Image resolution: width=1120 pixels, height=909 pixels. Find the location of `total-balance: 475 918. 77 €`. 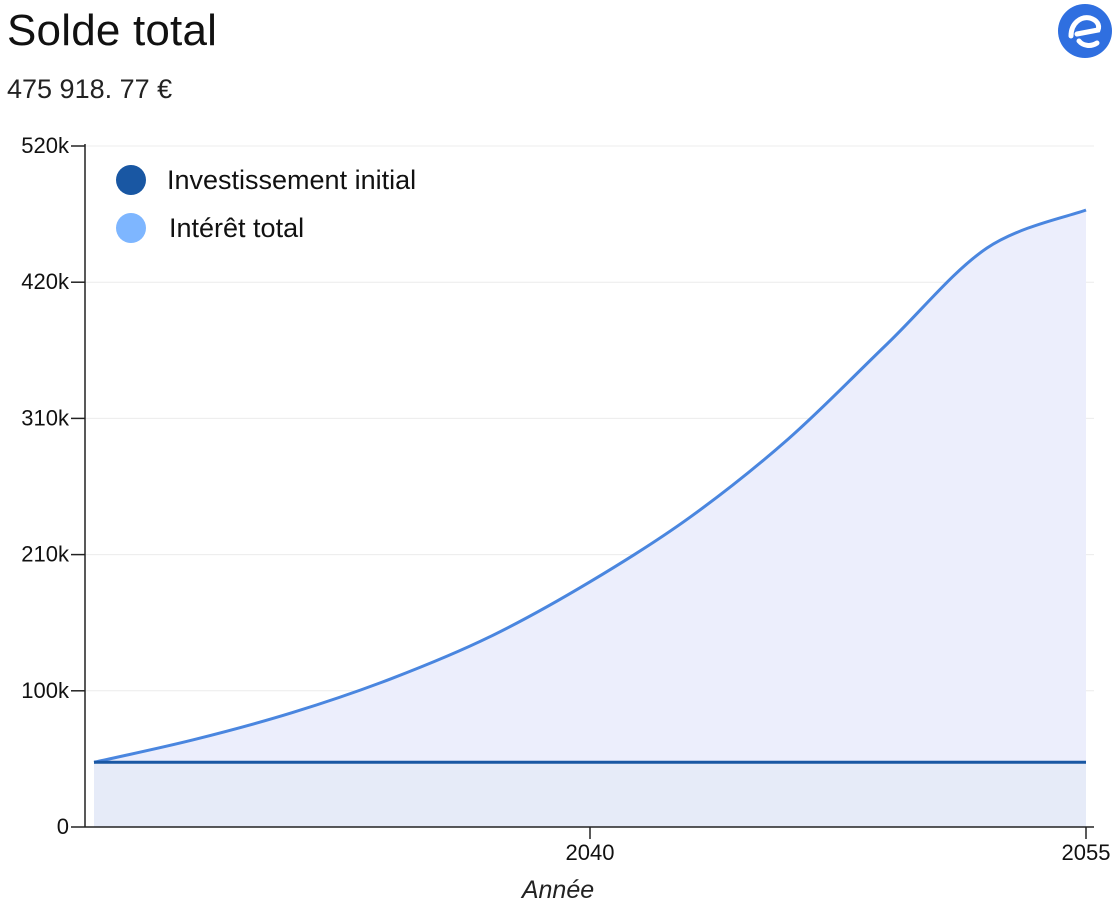

total-balance: 475 918. 77 € is located at coordinates (90, 89).